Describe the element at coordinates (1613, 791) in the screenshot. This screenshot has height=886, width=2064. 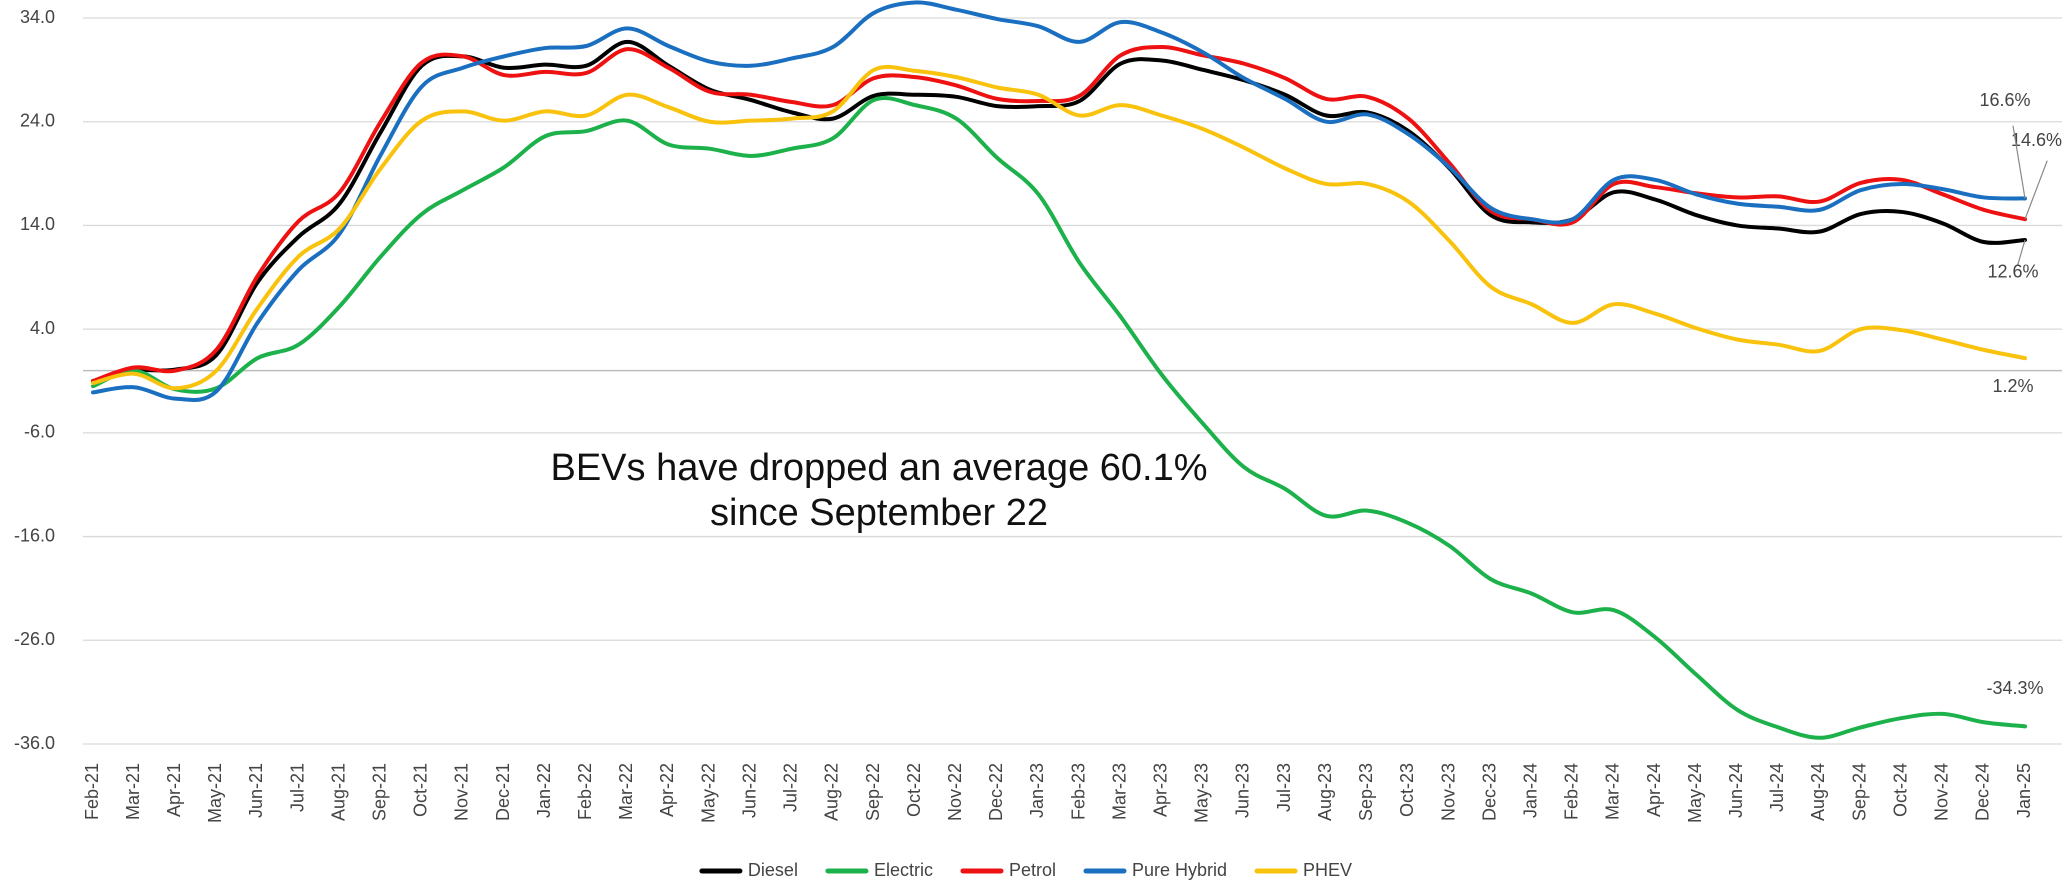
I see `x-tick-label: Mar-24` at that location.